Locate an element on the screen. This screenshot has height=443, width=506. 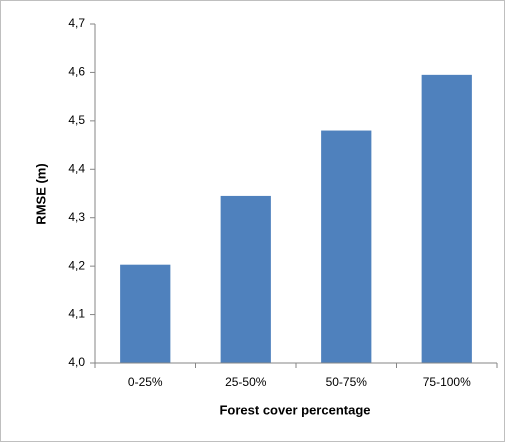
x-tick-label: 25-50% is located at coordinates (246, 382).